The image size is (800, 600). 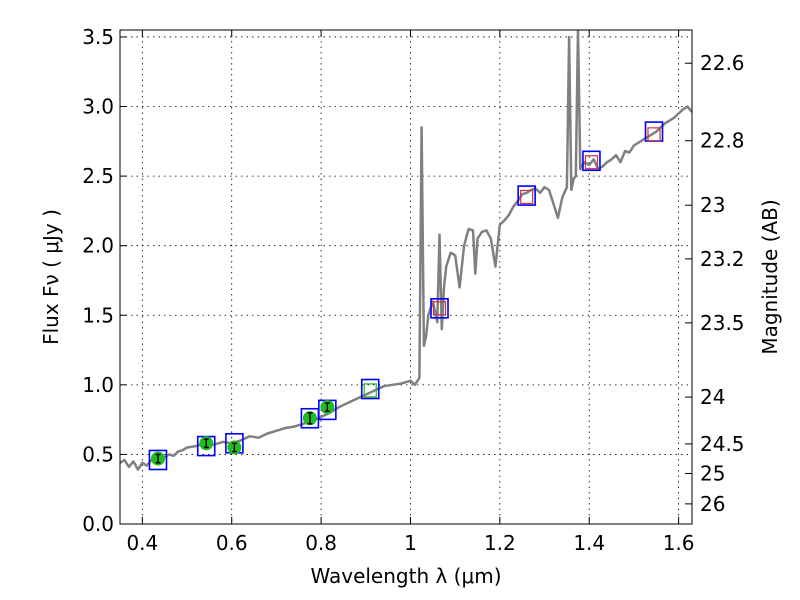 What do you see at coordinates (98, 176) in the screenshot?
I see `y-tick-label: 2.5` at bounding box center [98, 176].